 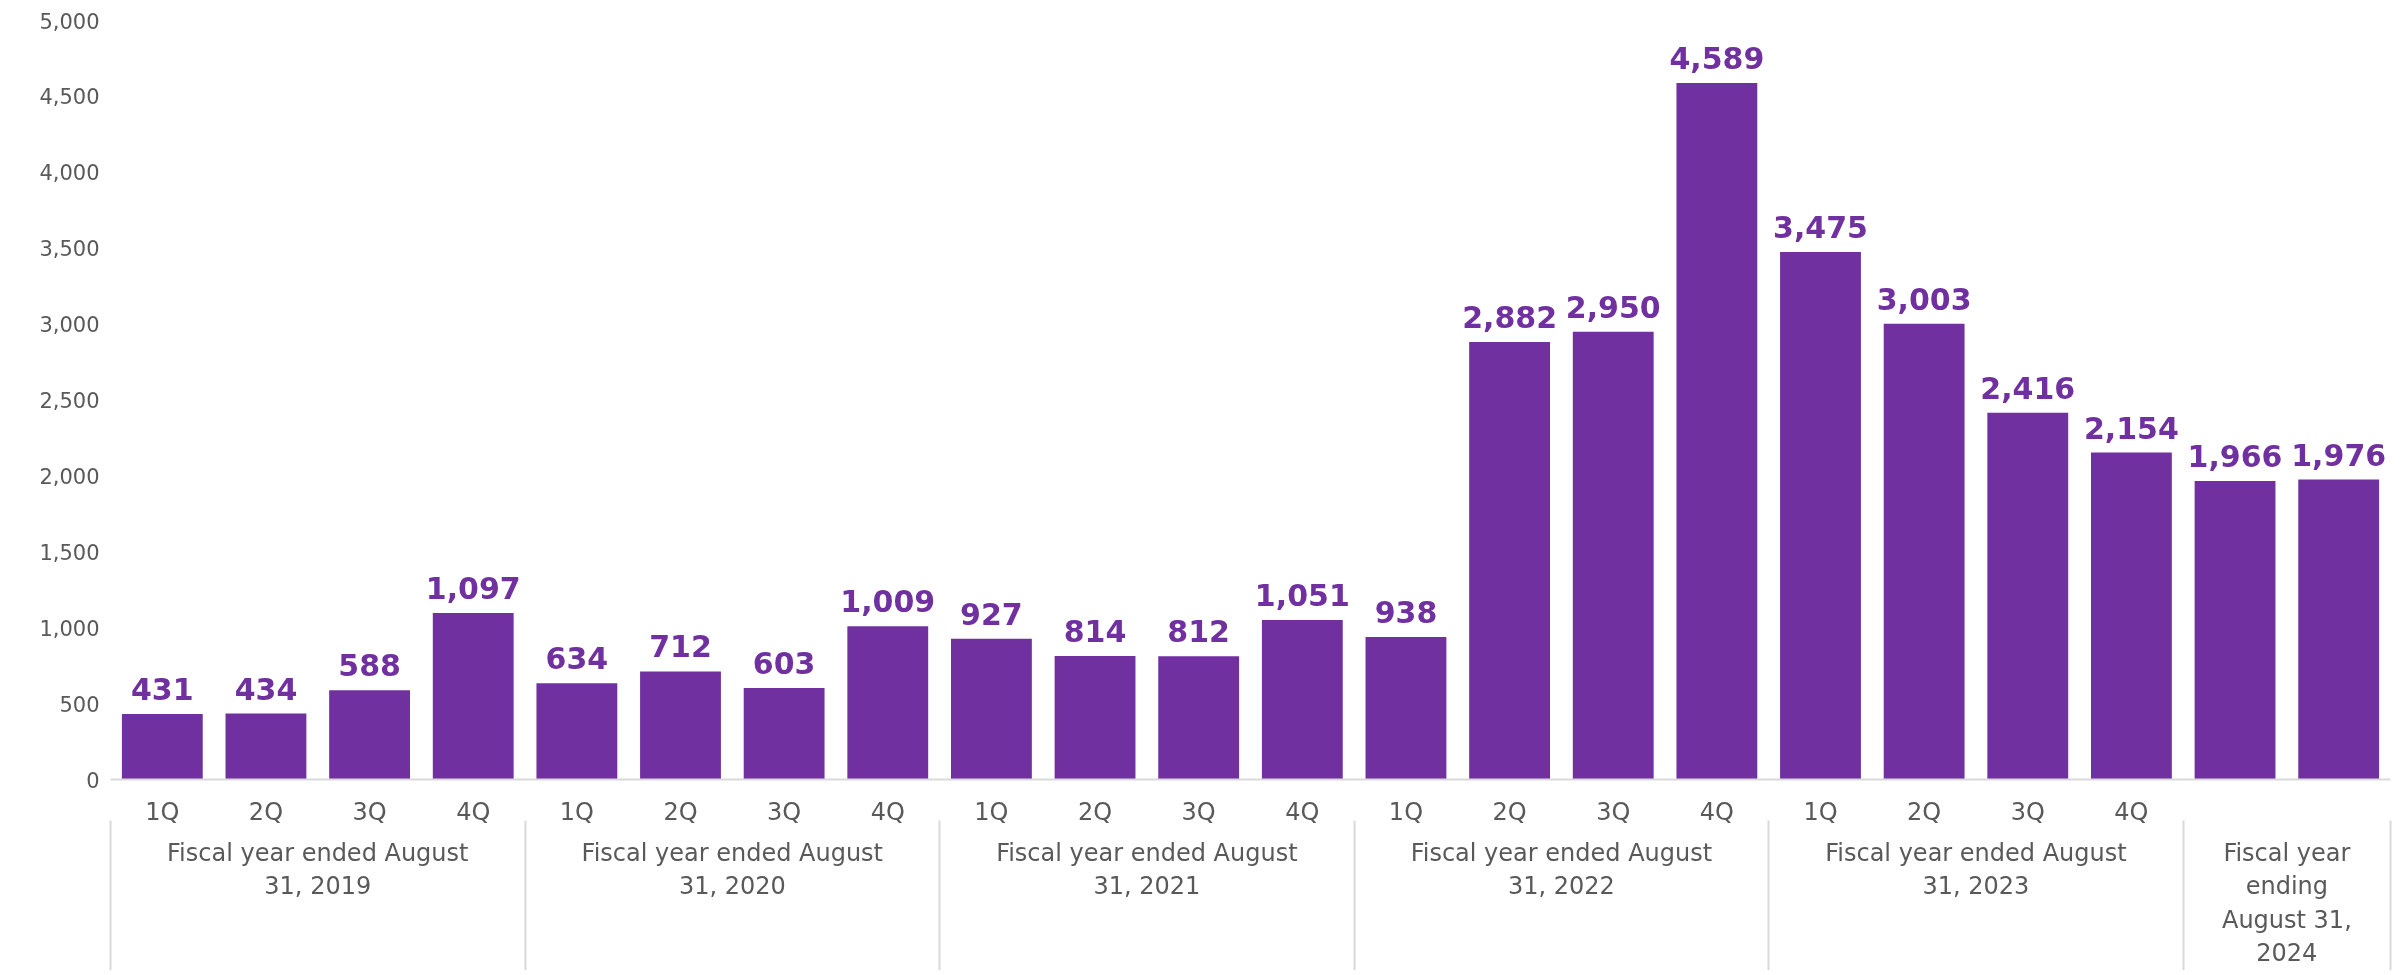 I want to click on data-label: 2,154, so click(x=2131, y=428).